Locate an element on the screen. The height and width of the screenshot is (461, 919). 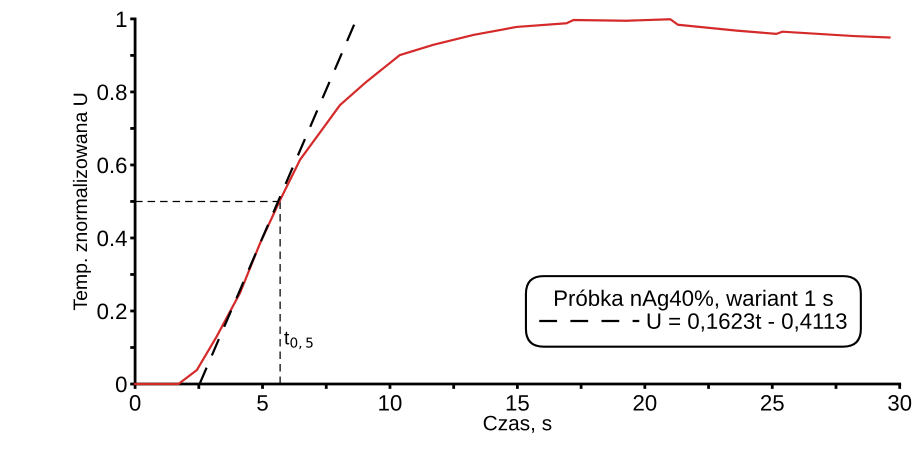
x-tick-label: 5 is located at coordinates (262, 403).